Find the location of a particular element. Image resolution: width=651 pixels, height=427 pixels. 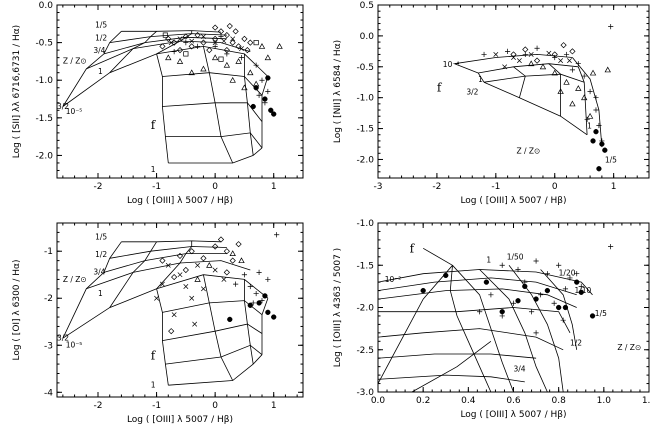

grid-annotation: 1/10 is located at coordinates (582, 290).